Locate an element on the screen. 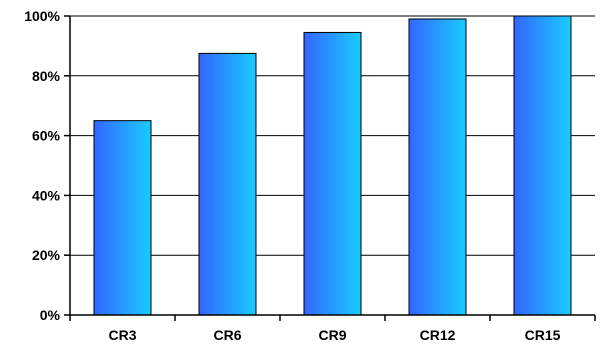 The width and height of the screenshot is (600, 350). y-tick-label: 20% is located at coordinates (46, 255).